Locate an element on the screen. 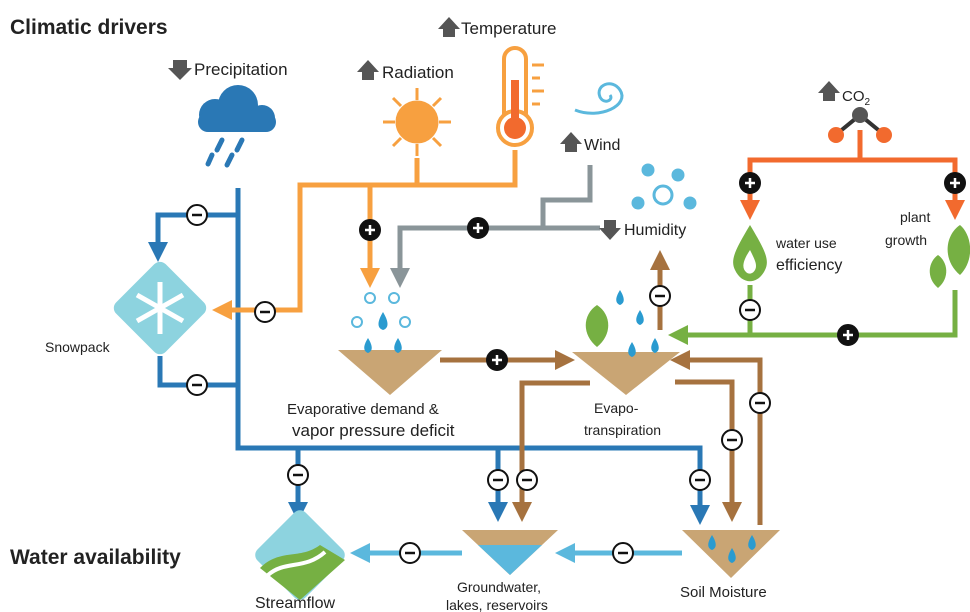 This screenshot has width=970, height=612. precipitation-label: Precipitation is located at coordinates (241, 69).